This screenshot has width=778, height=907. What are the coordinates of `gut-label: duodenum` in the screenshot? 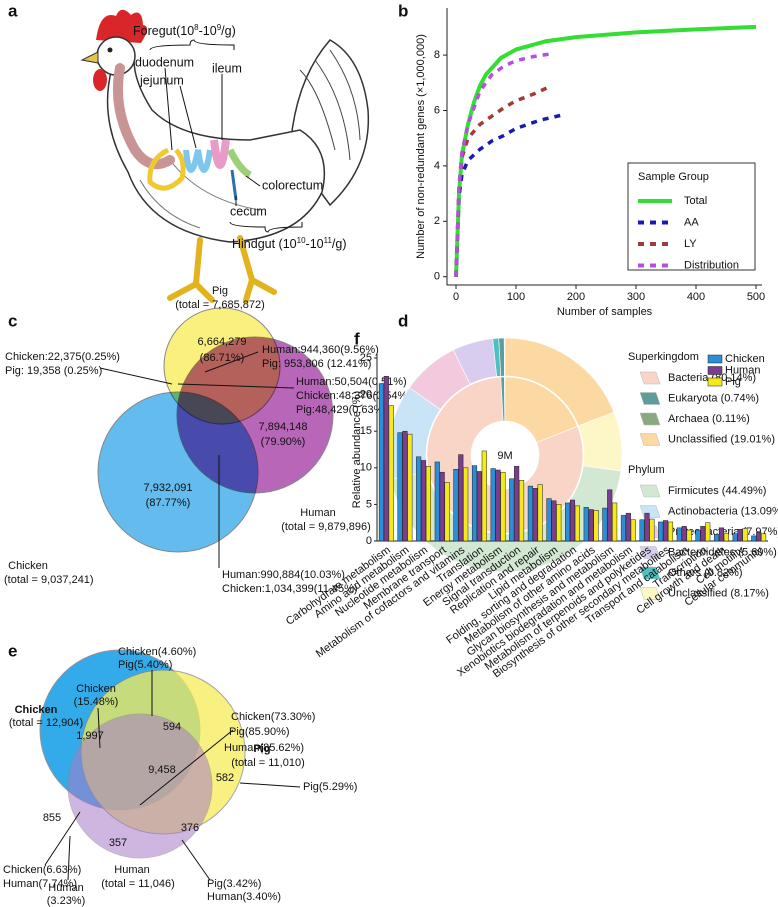 It's located at (164, 62).